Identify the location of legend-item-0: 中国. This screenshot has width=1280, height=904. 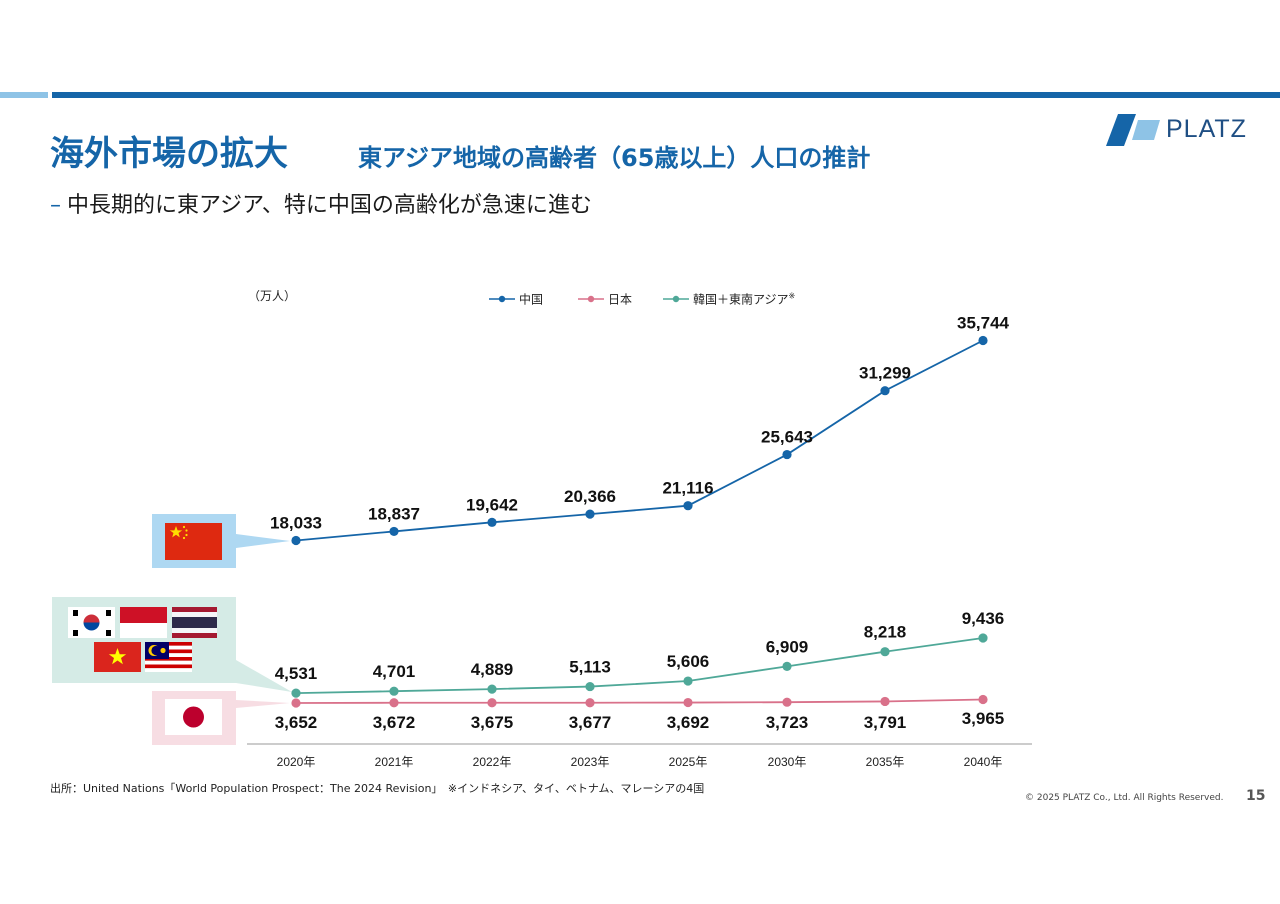
(516, 299).